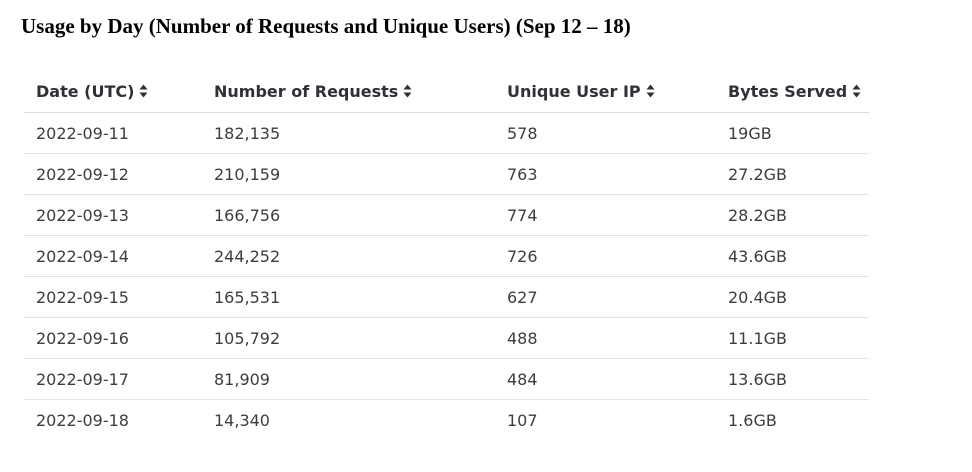  What do you see at coordinates (446, 420) in the screenshot?
I see `table-row: 2022-09-18 14,340 107 1.6GB` at bounding box center [446, 420].